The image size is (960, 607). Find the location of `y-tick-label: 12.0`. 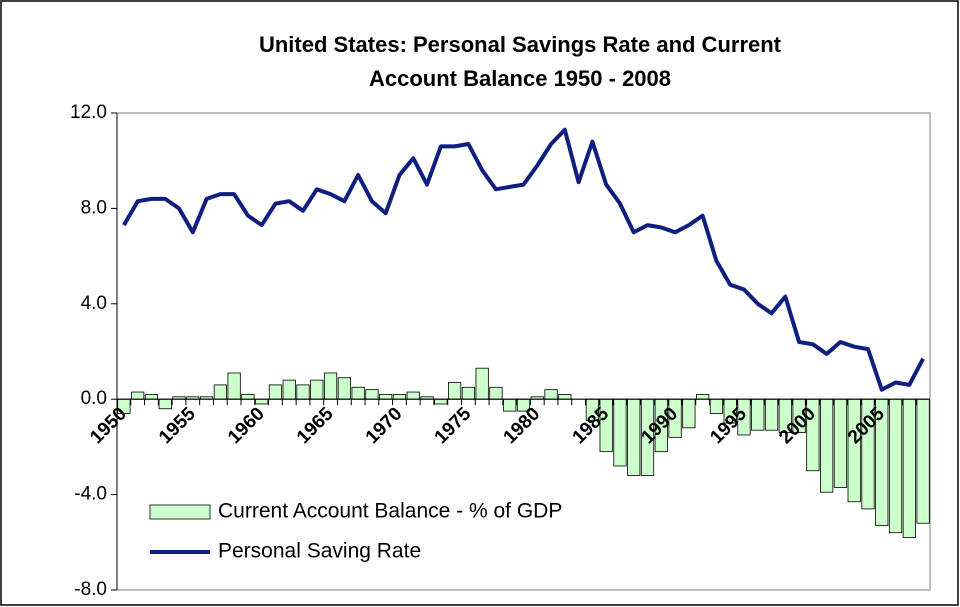

y-tick-label: 12.0 is located at coordinates (88, 112).